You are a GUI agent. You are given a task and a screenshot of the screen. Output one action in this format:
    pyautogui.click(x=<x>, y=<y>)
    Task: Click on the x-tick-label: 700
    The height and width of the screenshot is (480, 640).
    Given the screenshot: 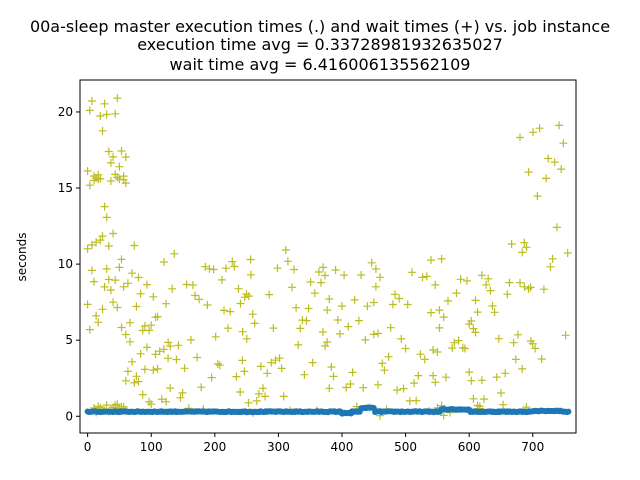 What is the action you would take?
    pyautogui.click(x=532, y=447)
    